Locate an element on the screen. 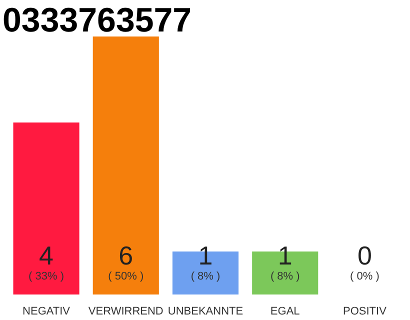  data-label: 6 is located at coordinates (126, 255).